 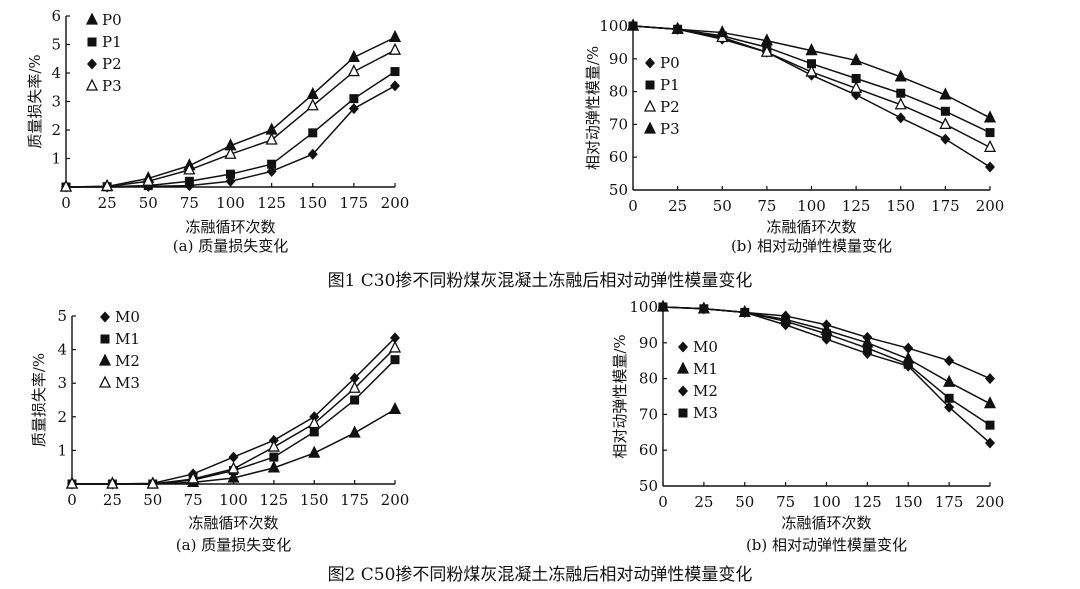 I want to click on legend-marker-m3, so click(x=683, y=413).